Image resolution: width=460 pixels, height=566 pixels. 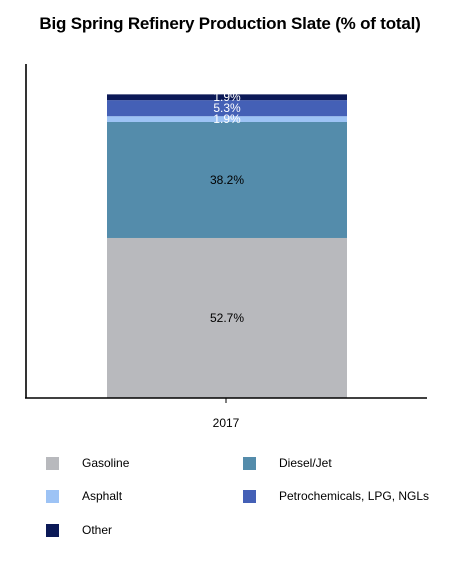 What do you see at coordinates (227, 207) in the screenshot?
I see `data-labels: 52.7% 38.2% 1.9%5.3%1.9%` at bounding box center [227, 207].